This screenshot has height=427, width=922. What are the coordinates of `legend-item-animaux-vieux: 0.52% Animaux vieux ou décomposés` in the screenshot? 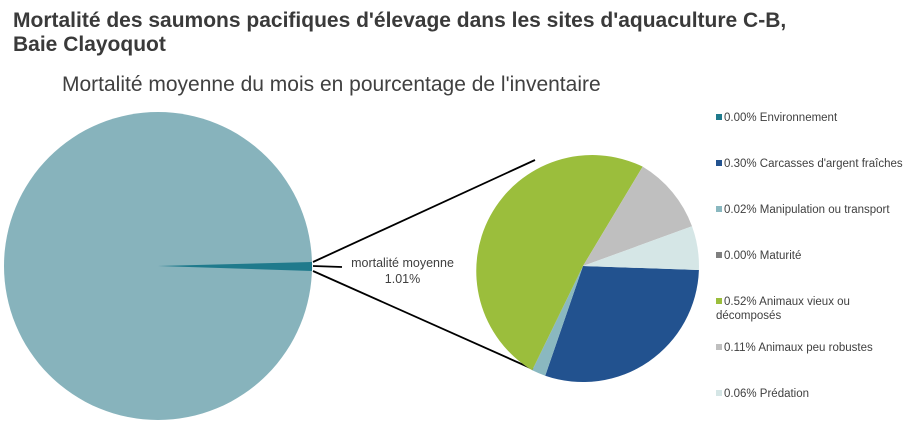 It's located at (819, 309).